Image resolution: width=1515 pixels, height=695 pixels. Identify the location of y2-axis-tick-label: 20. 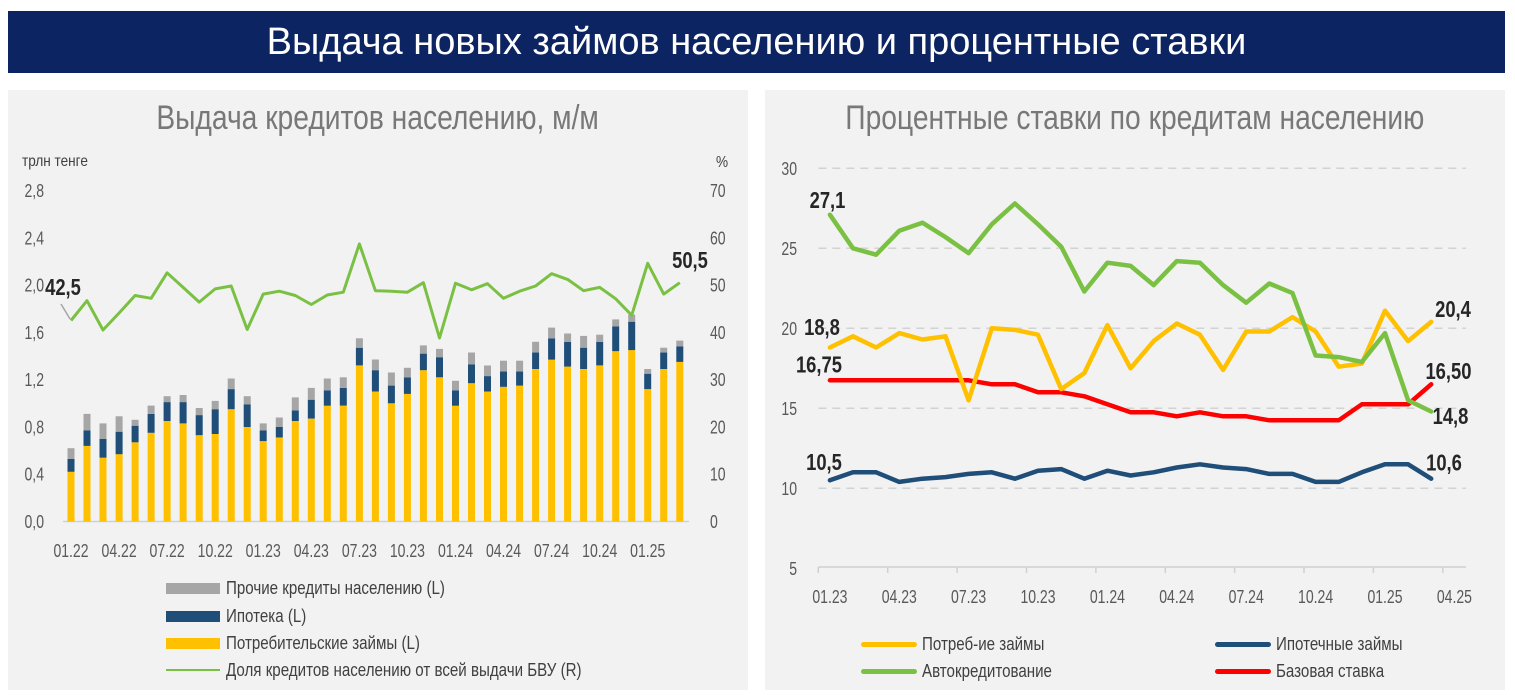
(718, 427).